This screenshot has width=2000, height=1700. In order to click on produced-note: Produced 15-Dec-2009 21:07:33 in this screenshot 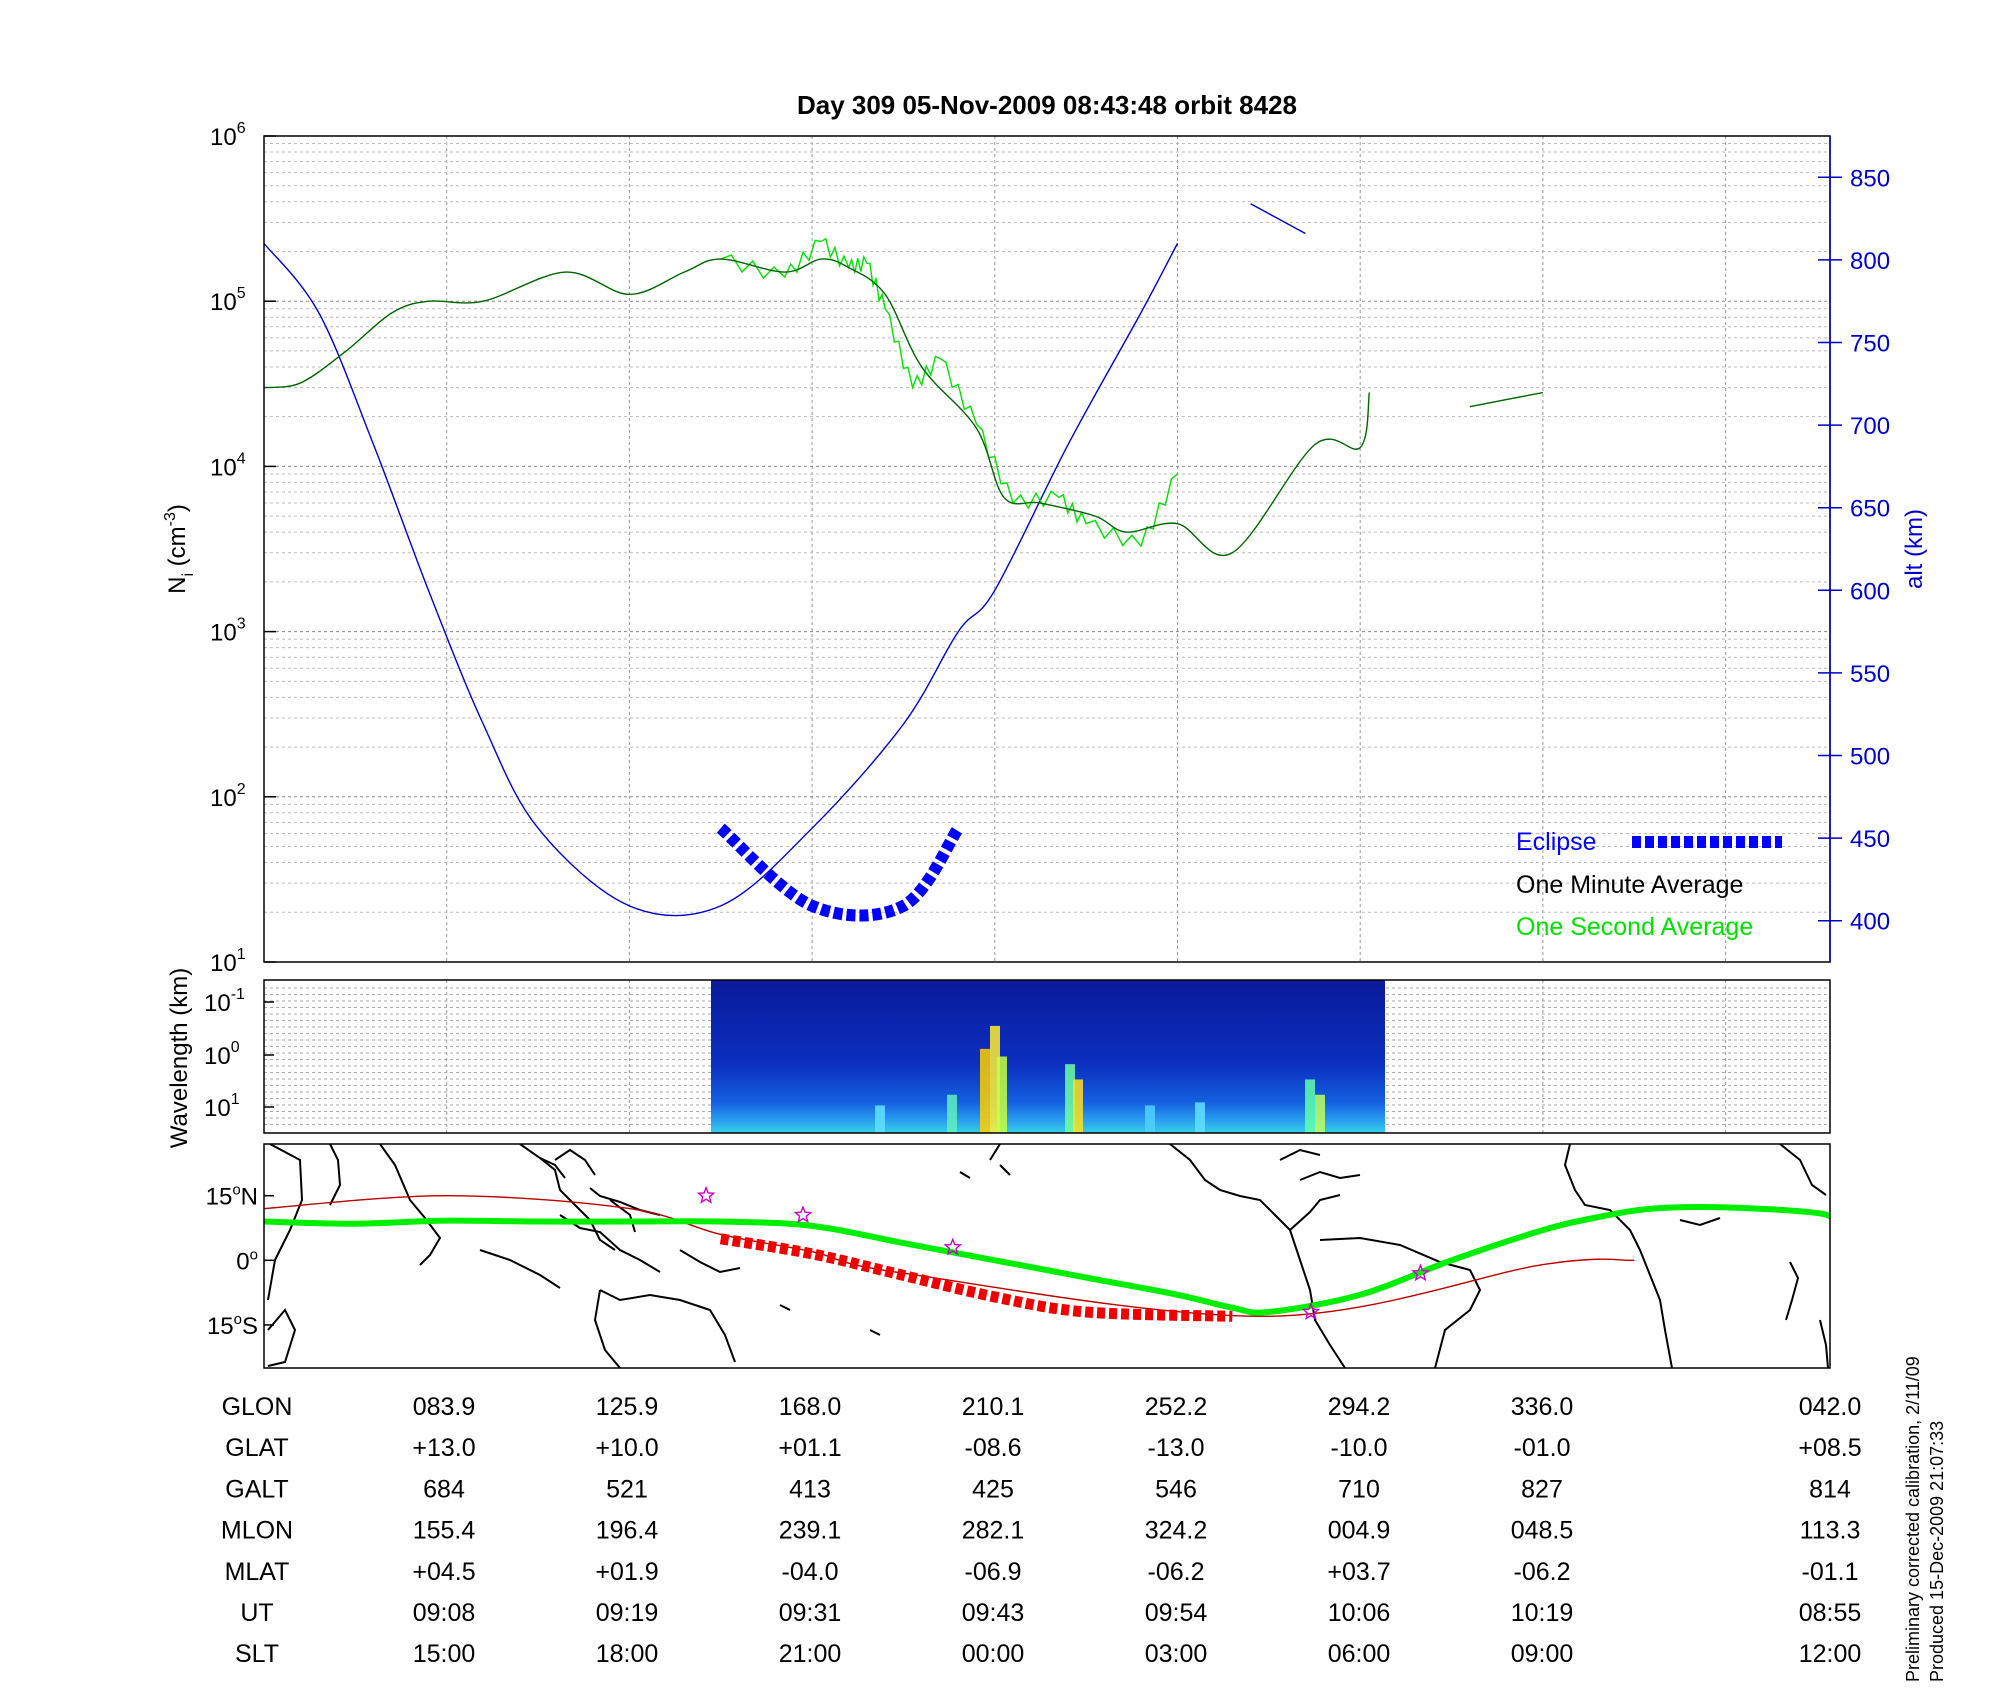, I will do `click(1937, 1551)`.